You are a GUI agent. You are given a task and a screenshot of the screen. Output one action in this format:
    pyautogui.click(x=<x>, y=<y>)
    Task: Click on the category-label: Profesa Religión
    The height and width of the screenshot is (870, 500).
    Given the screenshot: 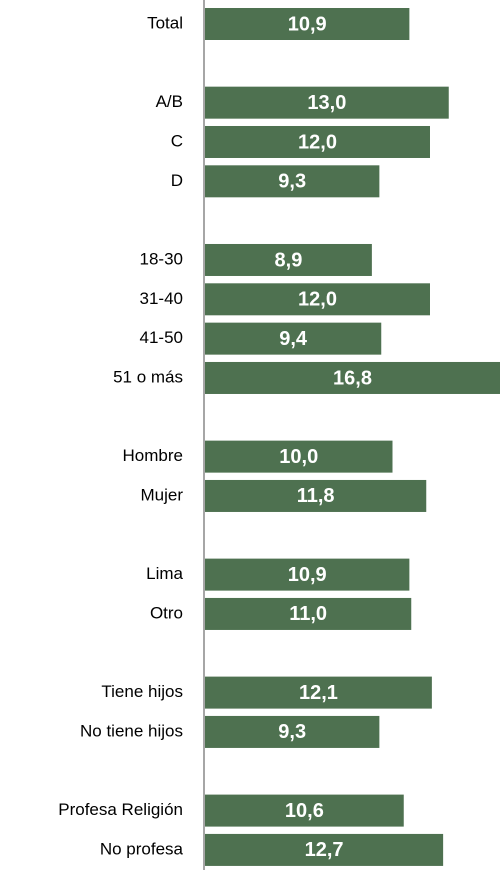 What is the action you would take?
    pyautogui.click(x=120, y=809)
    